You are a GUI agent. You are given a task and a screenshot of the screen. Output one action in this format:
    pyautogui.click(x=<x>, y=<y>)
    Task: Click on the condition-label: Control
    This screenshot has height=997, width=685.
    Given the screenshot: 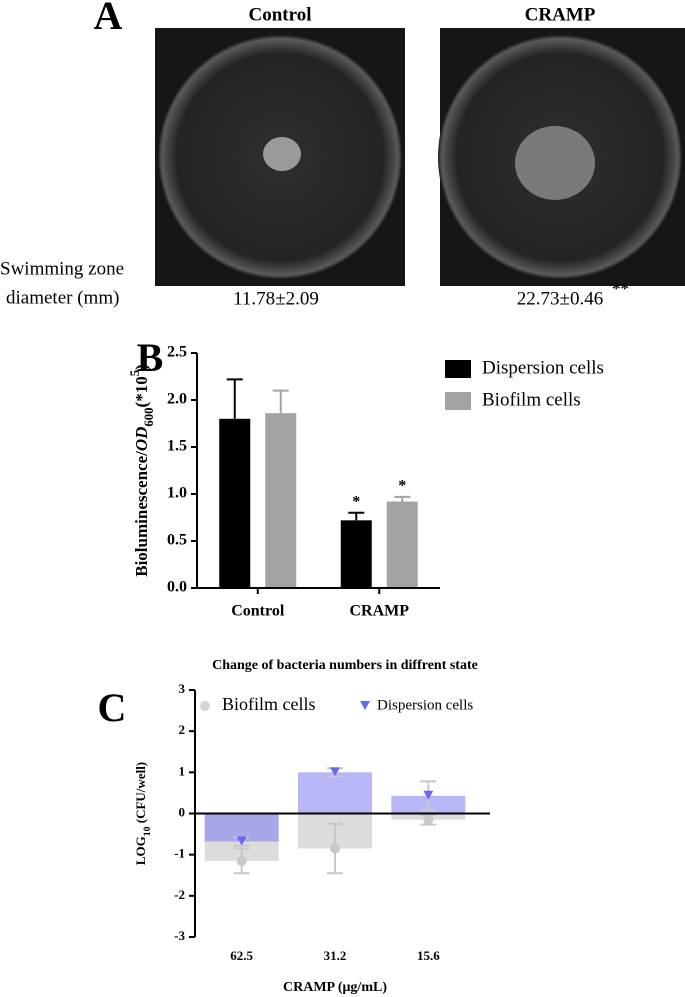 What is the action you would take?
    pyautogui.click(x=280, y=14)
    